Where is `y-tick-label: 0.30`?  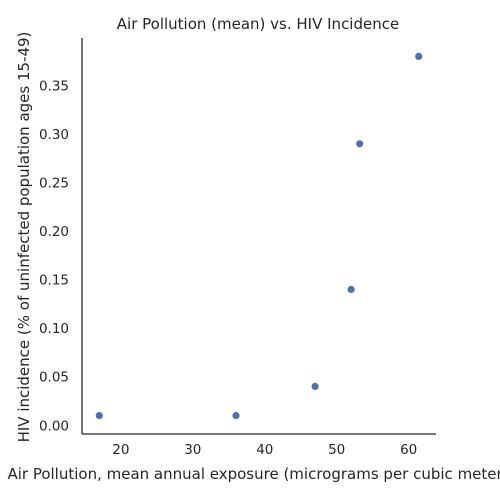
y-tick-label: 0.30 is located at coordinates (54, 135).